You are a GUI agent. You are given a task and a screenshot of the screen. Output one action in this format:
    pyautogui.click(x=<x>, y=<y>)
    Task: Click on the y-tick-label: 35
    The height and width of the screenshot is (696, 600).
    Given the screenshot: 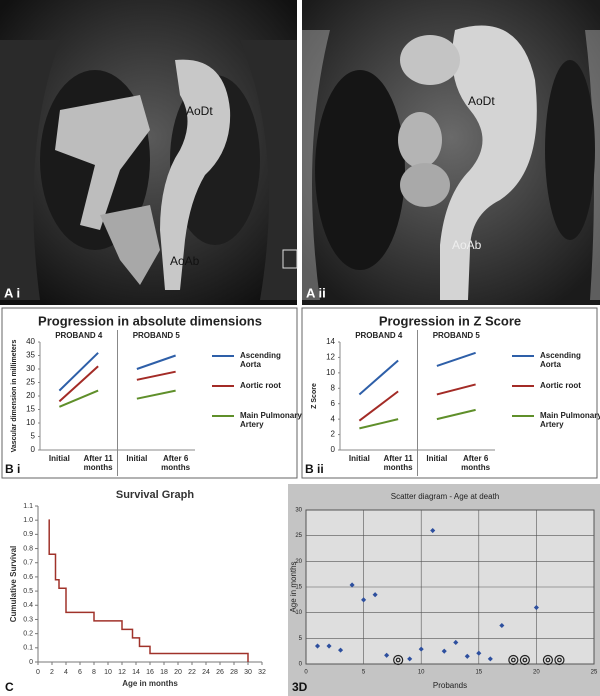 What is the action you would take?
    pyautogui.click(x=30, y=355)
    